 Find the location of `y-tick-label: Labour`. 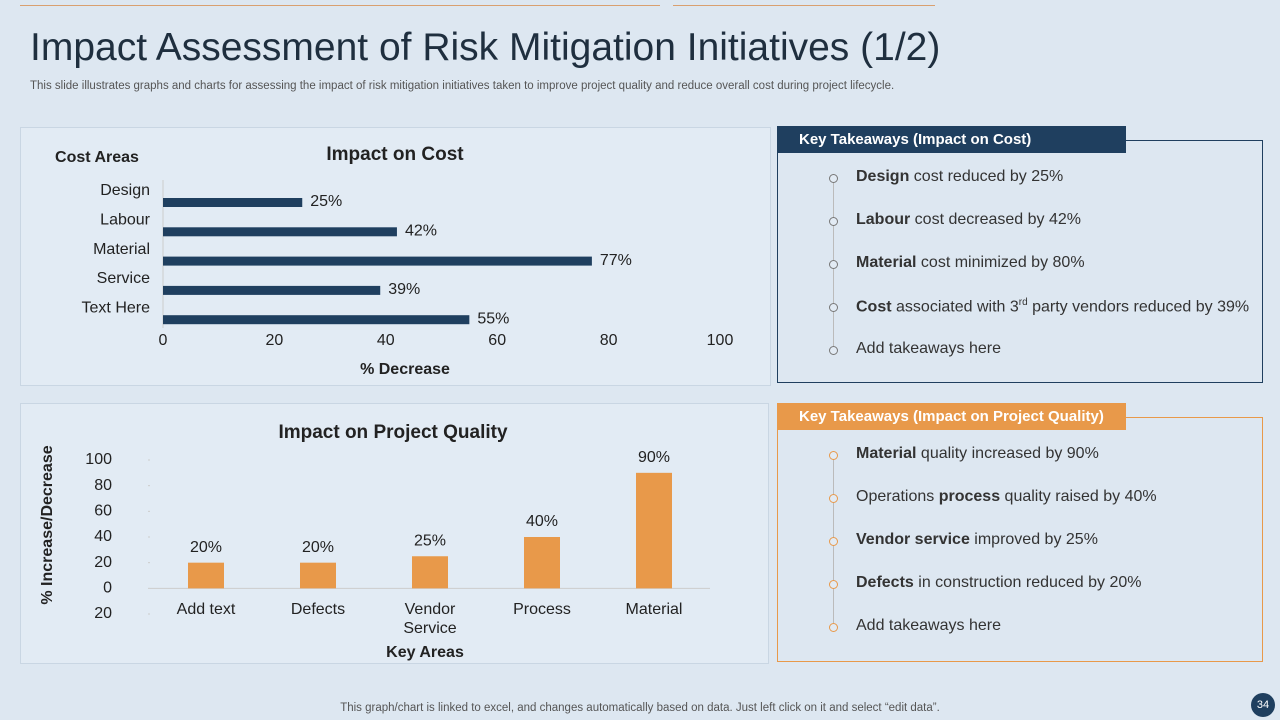

y-tick-label: Labour is located at coordinates (125, 220).